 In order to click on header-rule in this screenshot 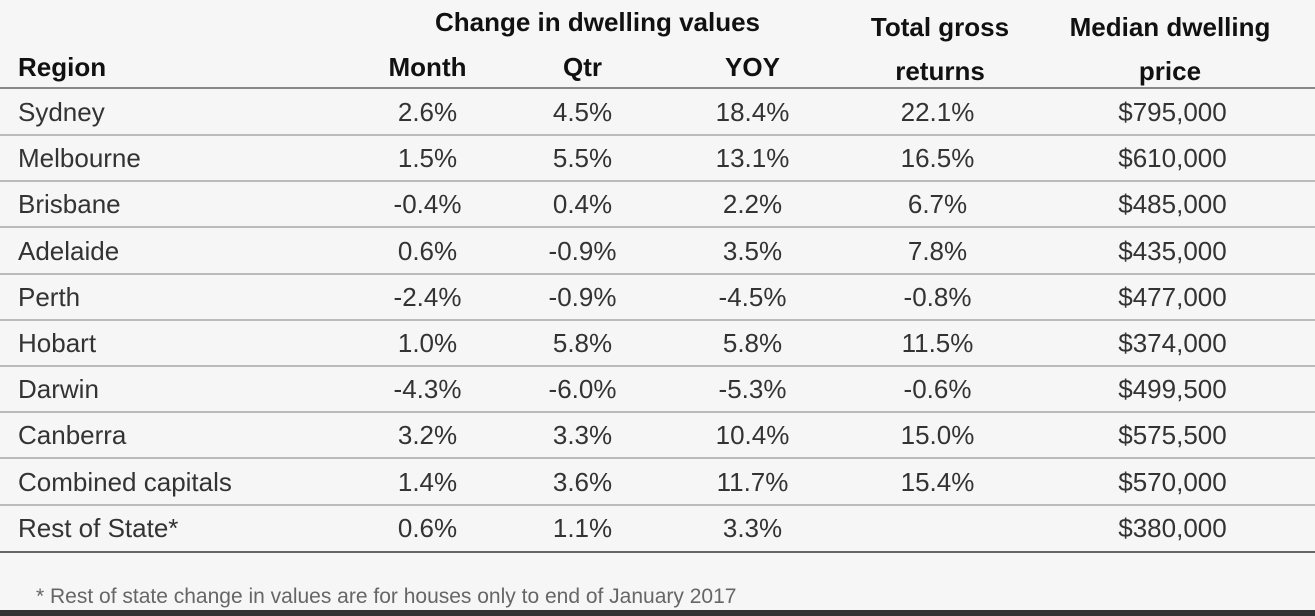, I will do `click(657, 88)`.